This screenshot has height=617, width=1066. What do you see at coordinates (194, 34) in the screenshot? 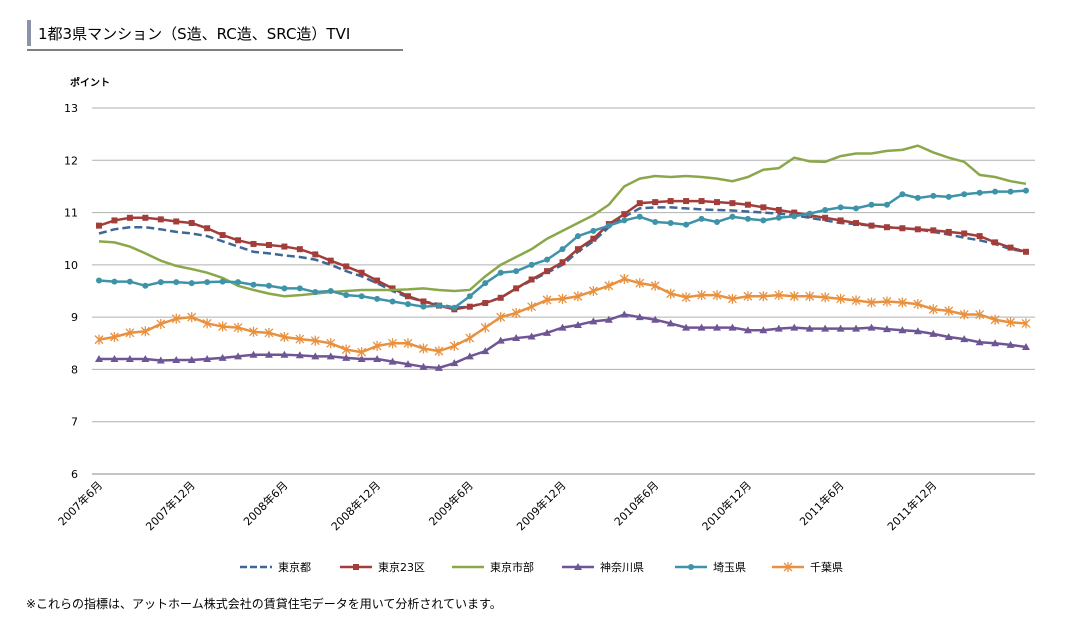
I see `page-title: 1都3県マンション（S造、RC造、SRC造）TVI` at bounding box center [194, 34].